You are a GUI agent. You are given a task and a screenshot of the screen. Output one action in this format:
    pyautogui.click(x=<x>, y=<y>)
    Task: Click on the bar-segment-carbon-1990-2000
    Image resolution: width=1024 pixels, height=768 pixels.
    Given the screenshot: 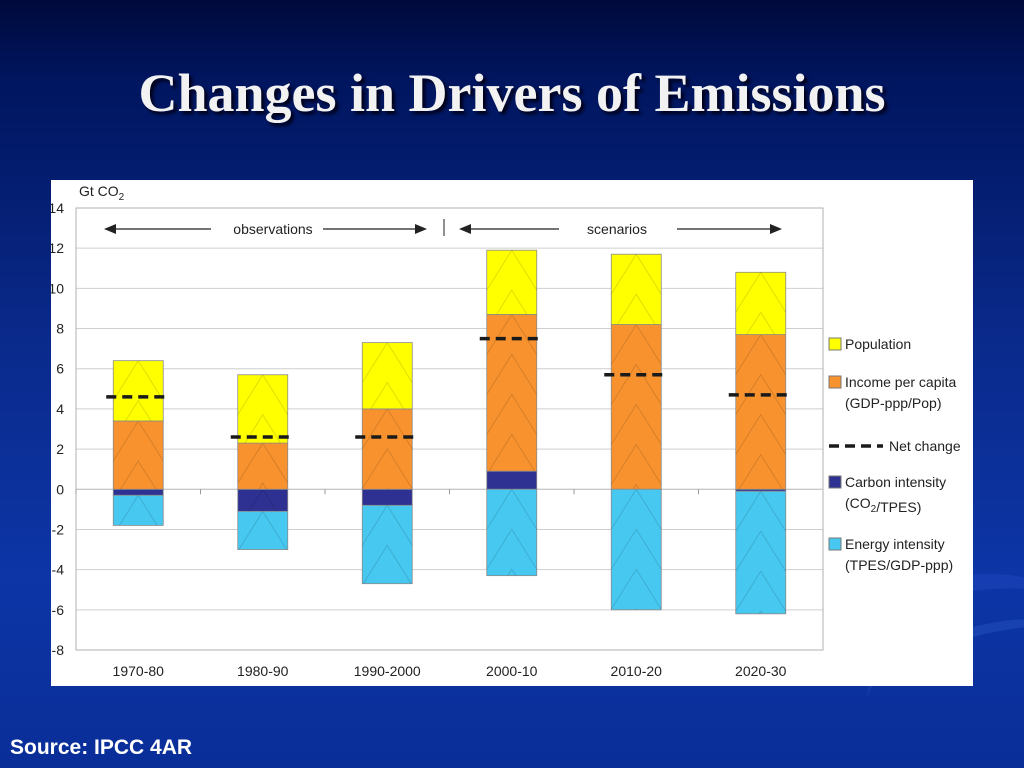 What is the action you would take?
    pyautogui.click(x=387, y=497)
    